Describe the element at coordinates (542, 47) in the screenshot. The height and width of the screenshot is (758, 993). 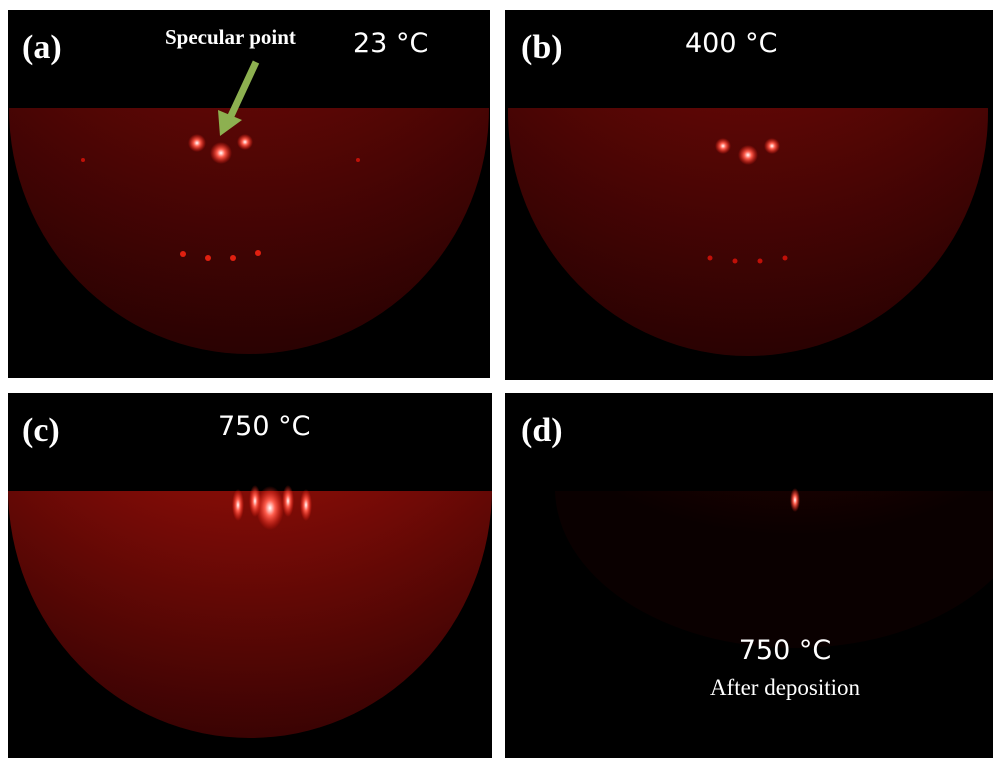
I see `panel-label: (b)` at that location.